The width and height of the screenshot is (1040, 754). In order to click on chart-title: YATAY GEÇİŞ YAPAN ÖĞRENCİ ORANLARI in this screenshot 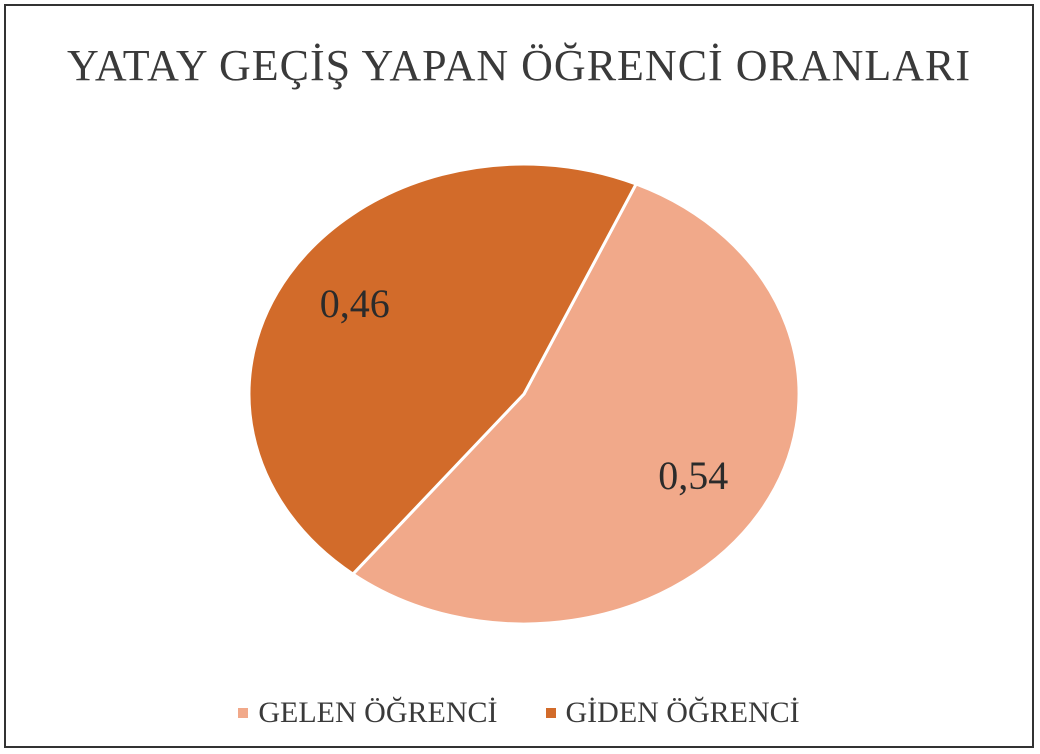, I will do `click(519, 65)`.